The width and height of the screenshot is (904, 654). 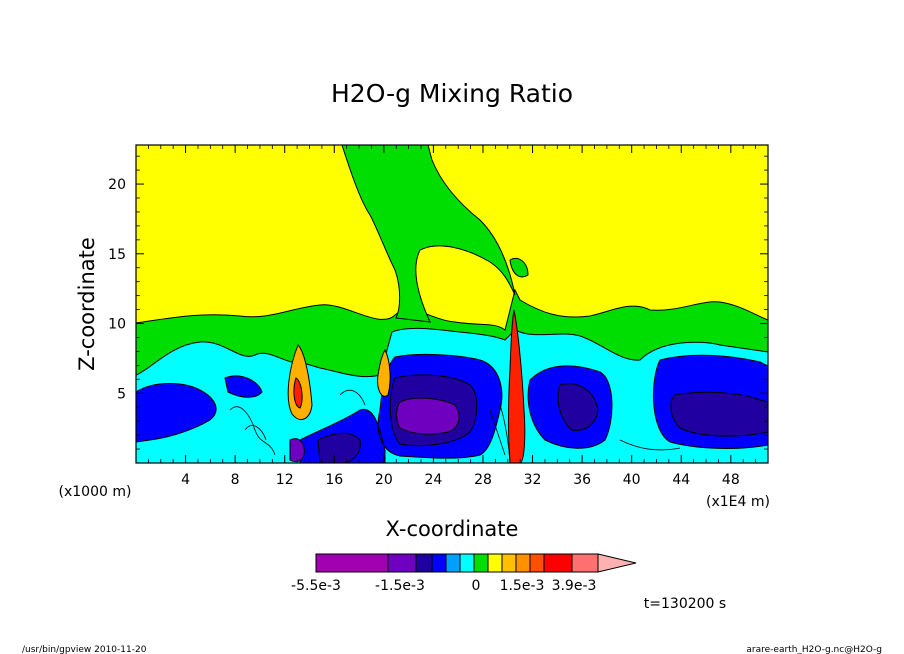 What do you see at coordinates (443, 586) in the screenshot?
I see `colorbar-labels: -5.5e-3 -1.5e-3 0 1.5e-3 3.9e-3` at bounding box center [443, 586].